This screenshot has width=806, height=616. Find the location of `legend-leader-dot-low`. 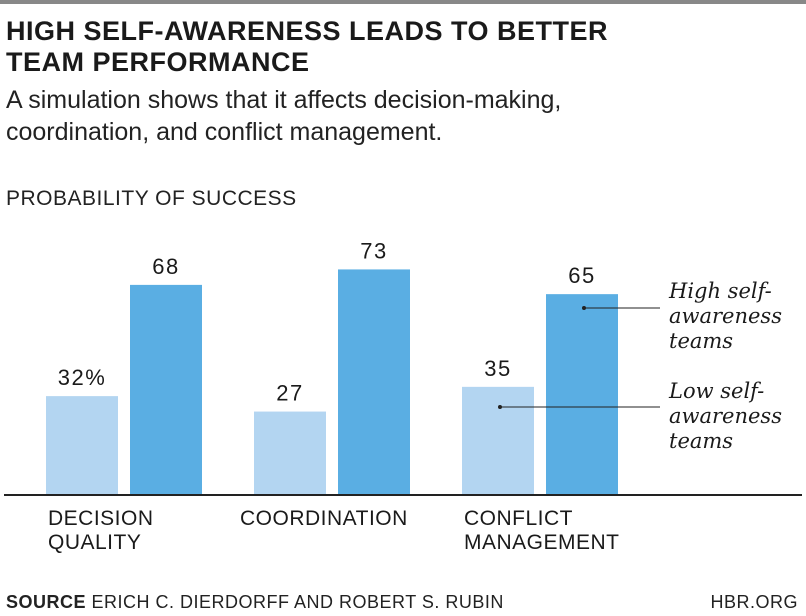

legend-leader-dot-low is located at coordinates (500, 407).